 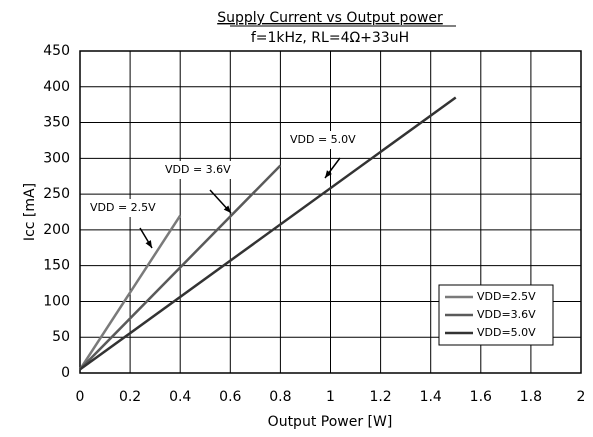 I want to click on x-tick-label: 0.4, so click(x=180, y=397).